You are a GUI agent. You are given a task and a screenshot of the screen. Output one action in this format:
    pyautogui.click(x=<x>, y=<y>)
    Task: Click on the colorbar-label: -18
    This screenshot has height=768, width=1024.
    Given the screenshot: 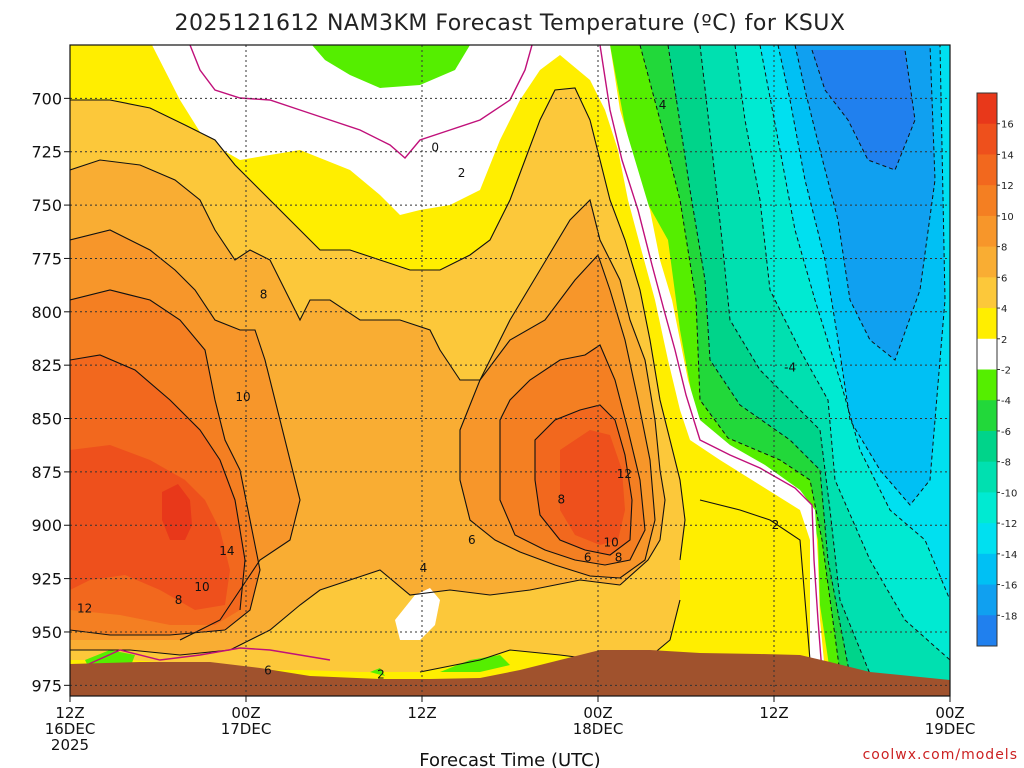 What is the action you would take?
    pyautogui.click(x=1009, y=616)
    